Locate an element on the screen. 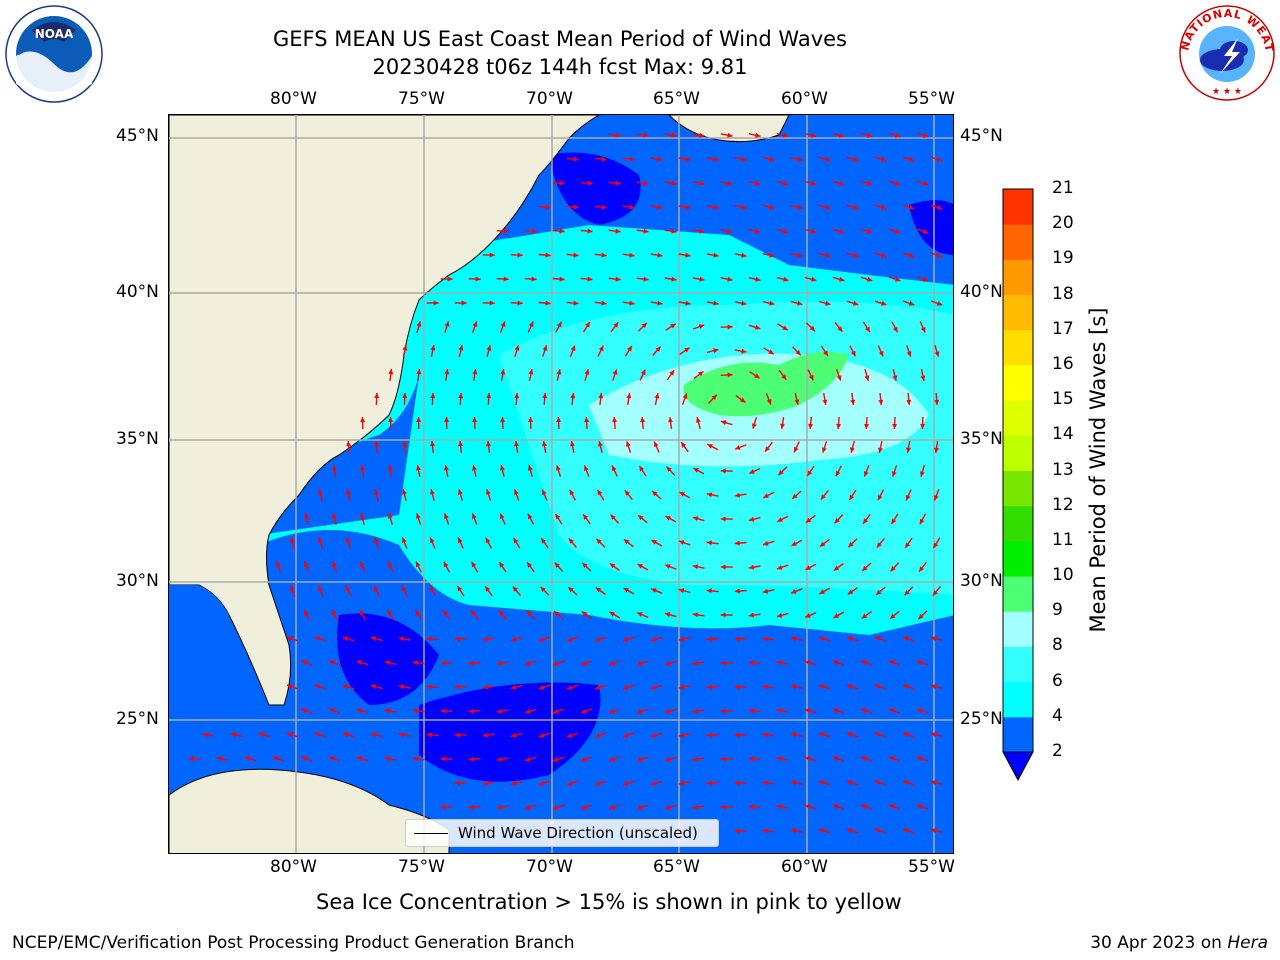  noaa-logo-icon: NOAA is located at coordinates (54, 54).